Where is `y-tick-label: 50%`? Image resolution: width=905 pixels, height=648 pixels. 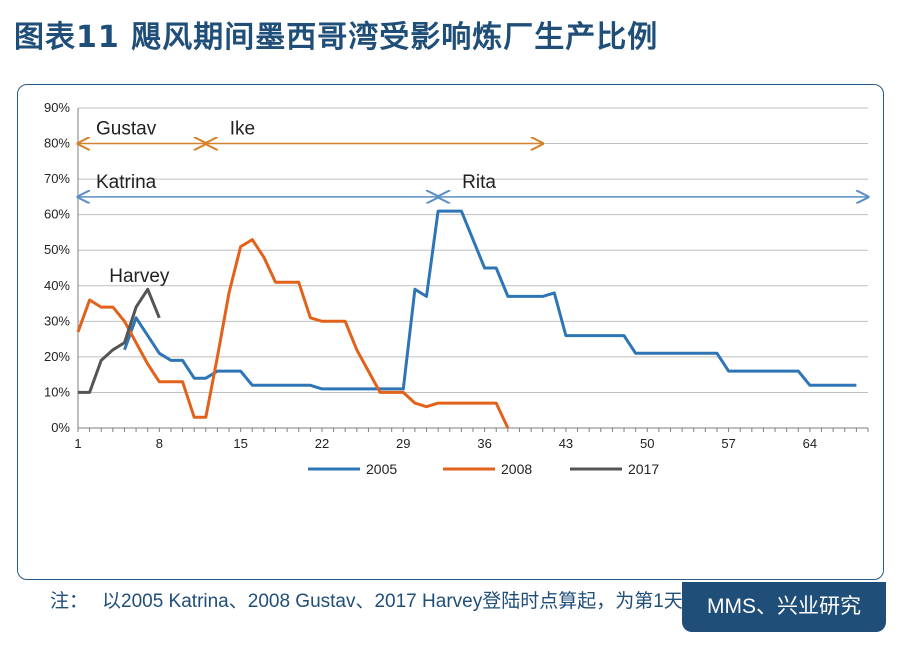
y-tick-label: 50% is located at coordinates (57, 249).